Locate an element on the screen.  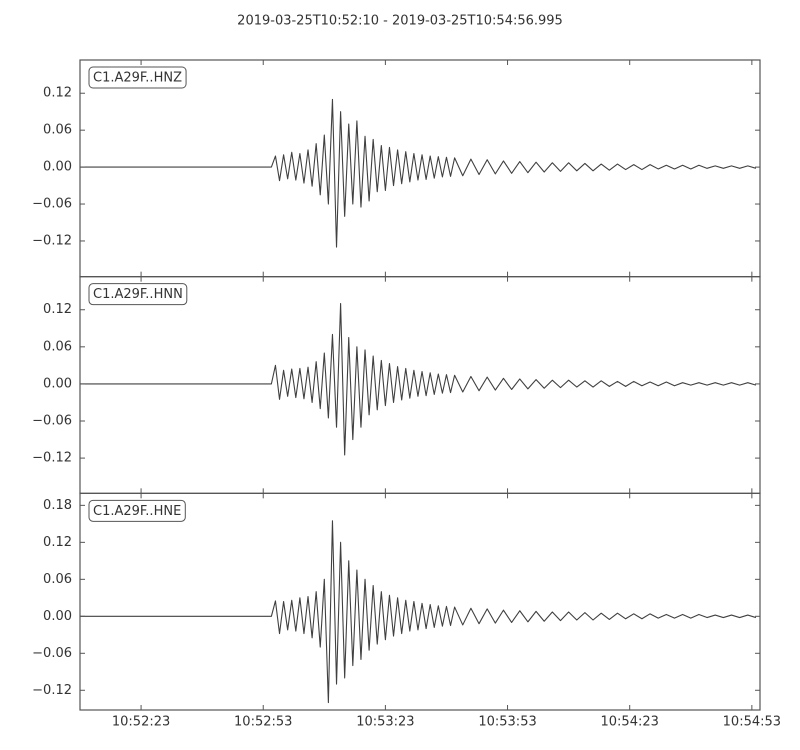
x-tick-label: 10:54:53 is located at coordinates (752, 722).